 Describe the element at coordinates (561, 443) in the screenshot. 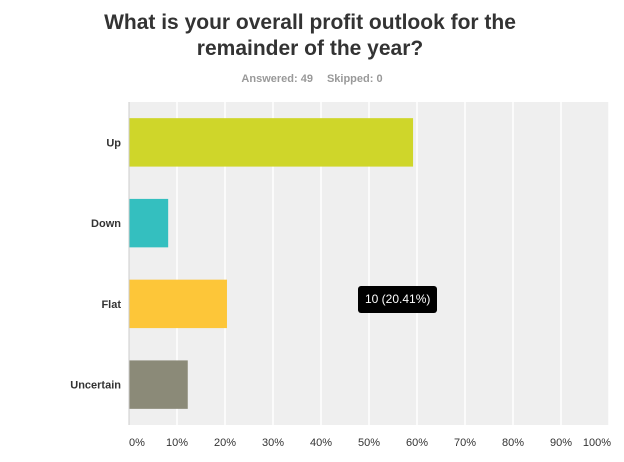

I see `x-tick-label: 90%` at that location.